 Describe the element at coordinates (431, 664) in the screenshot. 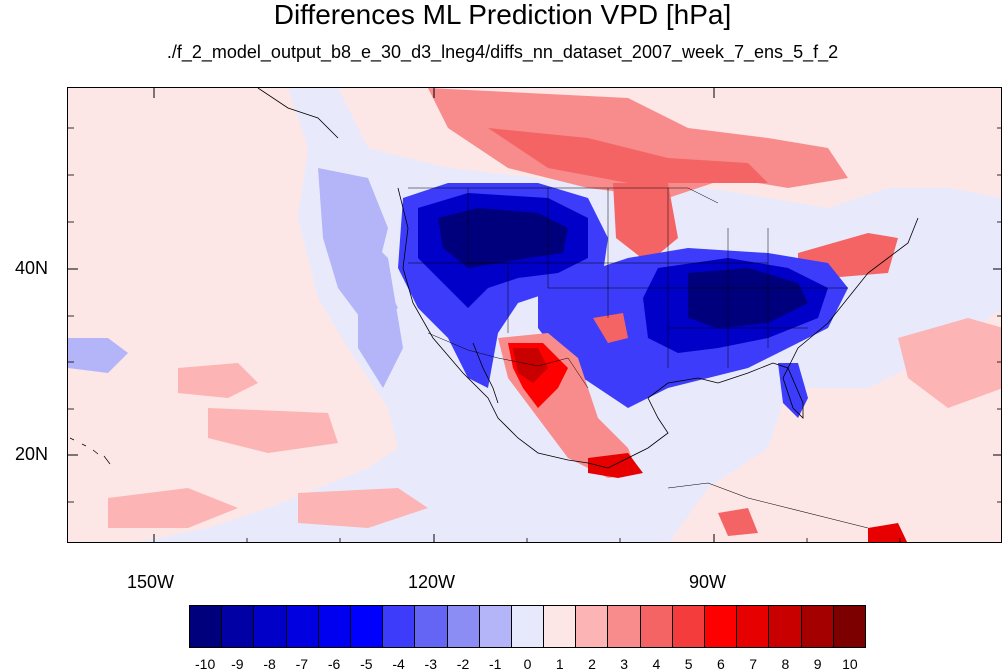

I see `colorbar-tick-label: -3` at that location.